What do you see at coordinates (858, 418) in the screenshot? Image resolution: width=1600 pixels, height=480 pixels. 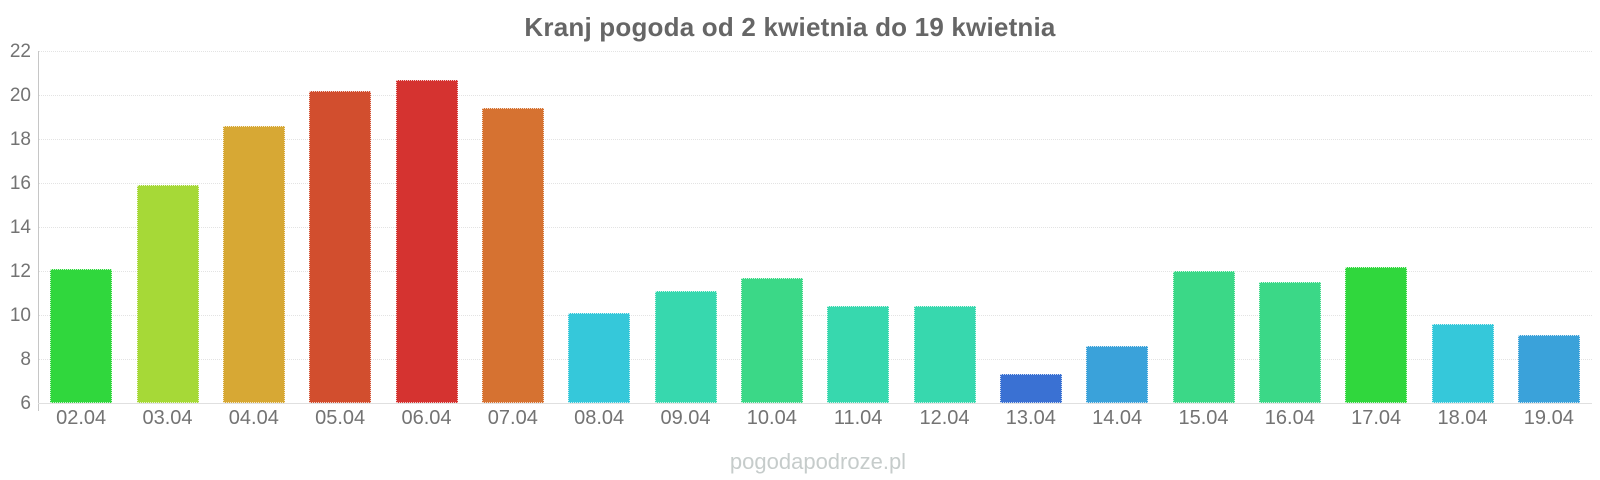 I see `x-tick-label-11.04: 11.04` at bounding box center [858, 418].